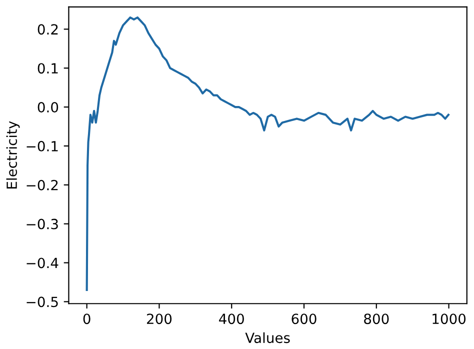 The height and width of the screenshot is (349, 474). I want to click on x-tick-label: 1000, so click(449, 319).